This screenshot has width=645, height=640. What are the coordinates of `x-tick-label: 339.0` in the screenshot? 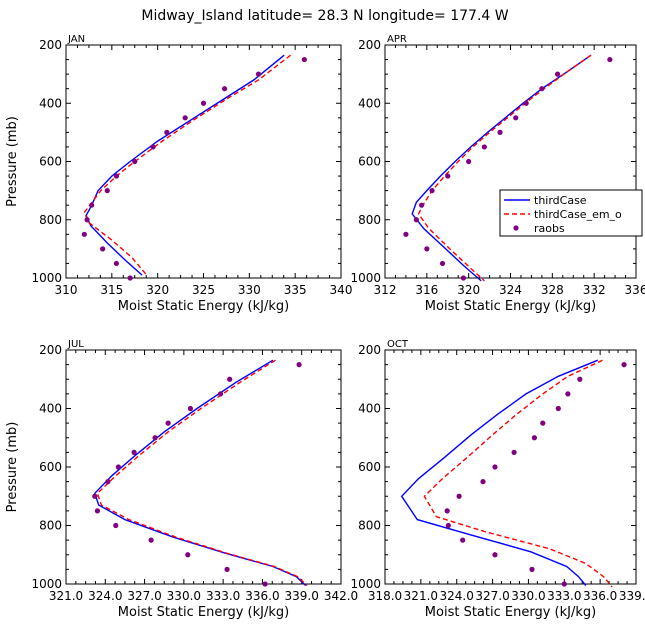 It's located at (632, 596).